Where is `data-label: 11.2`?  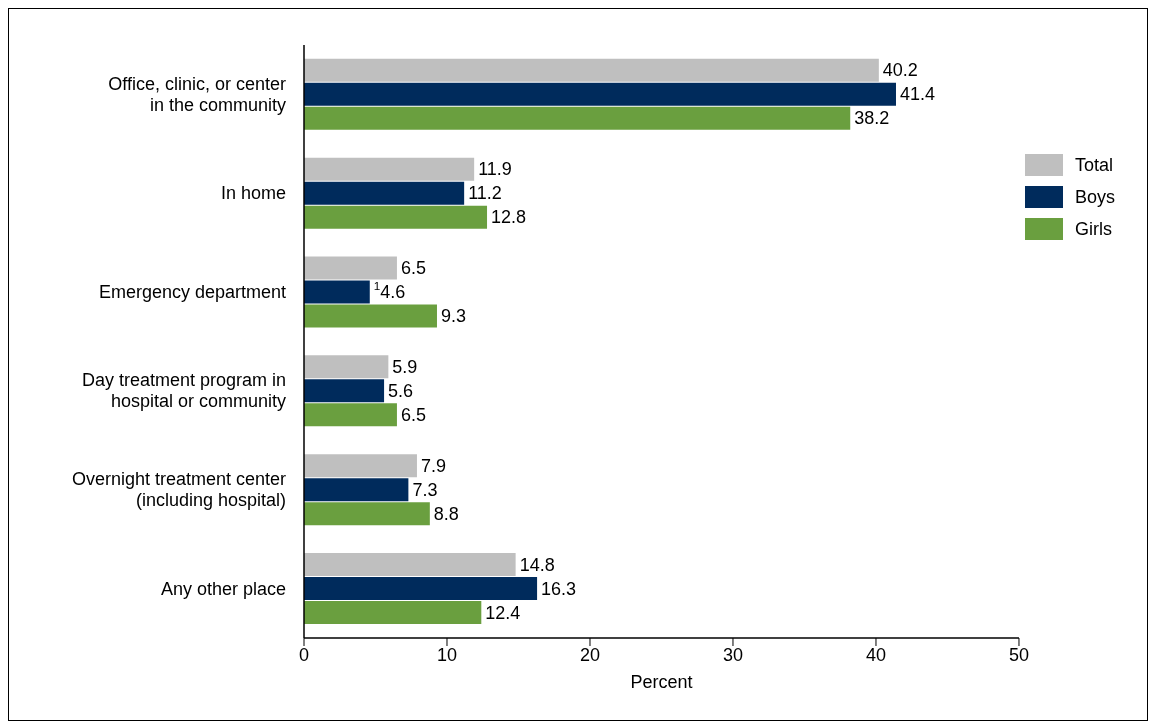
data-label: 11.2 is located at coordinates (485, 193).